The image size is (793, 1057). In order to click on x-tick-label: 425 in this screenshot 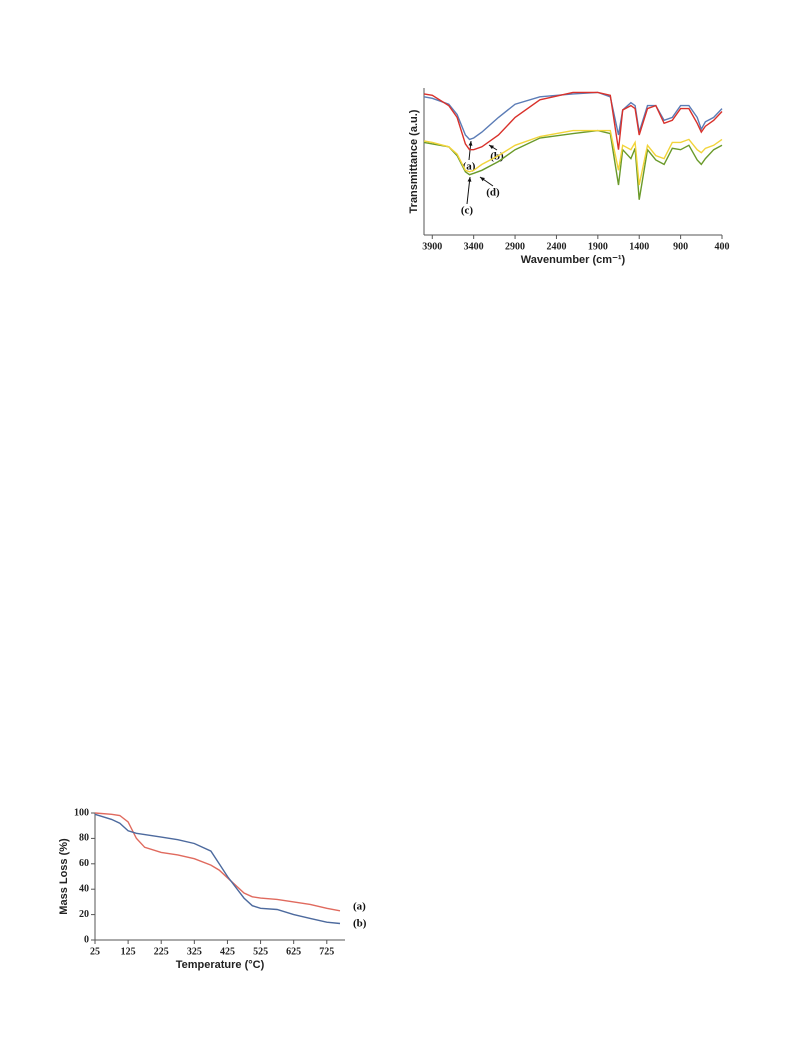, I will do `click(227, 951)`.